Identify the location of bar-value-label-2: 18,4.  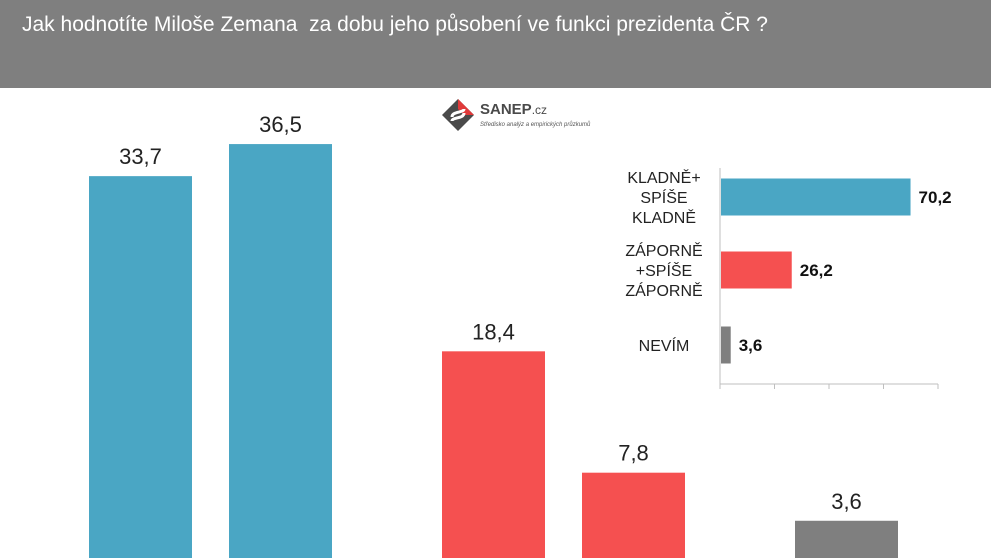
(493, 331).